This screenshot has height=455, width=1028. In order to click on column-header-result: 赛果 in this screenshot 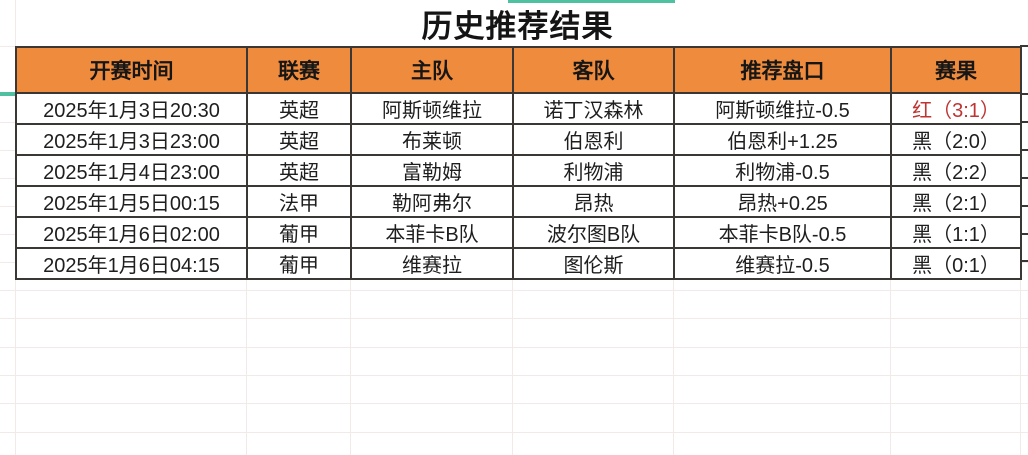, I will do `click(956, 70)`.